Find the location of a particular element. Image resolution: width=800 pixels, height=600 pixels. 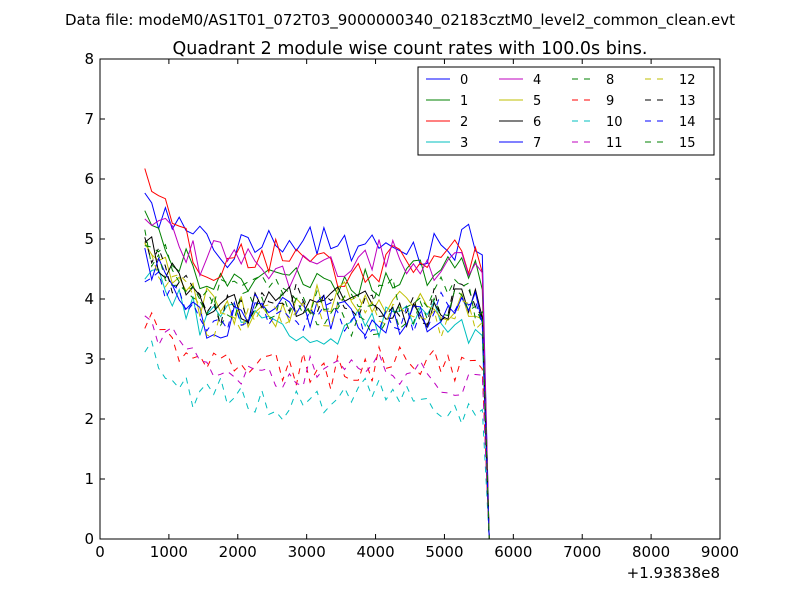

x-tick-label: 6000 is located at coordinates (513, 552).